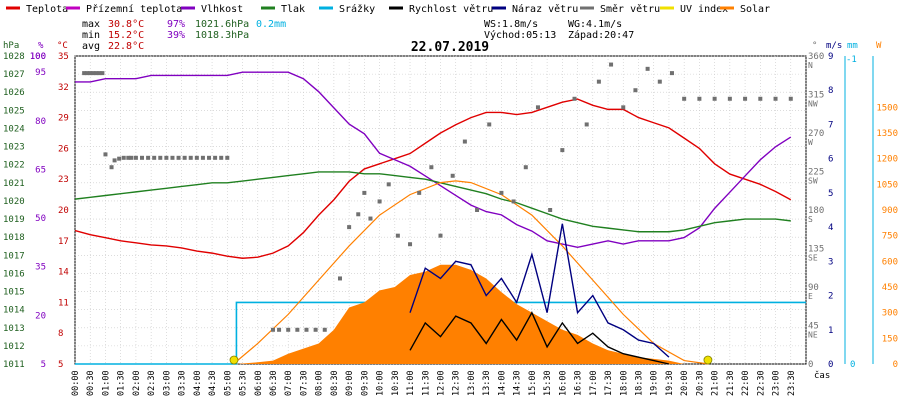  Describe the element at coordinates (14, 293) in the screenshot. I see `tick-label-pressure: 1015` at that location.